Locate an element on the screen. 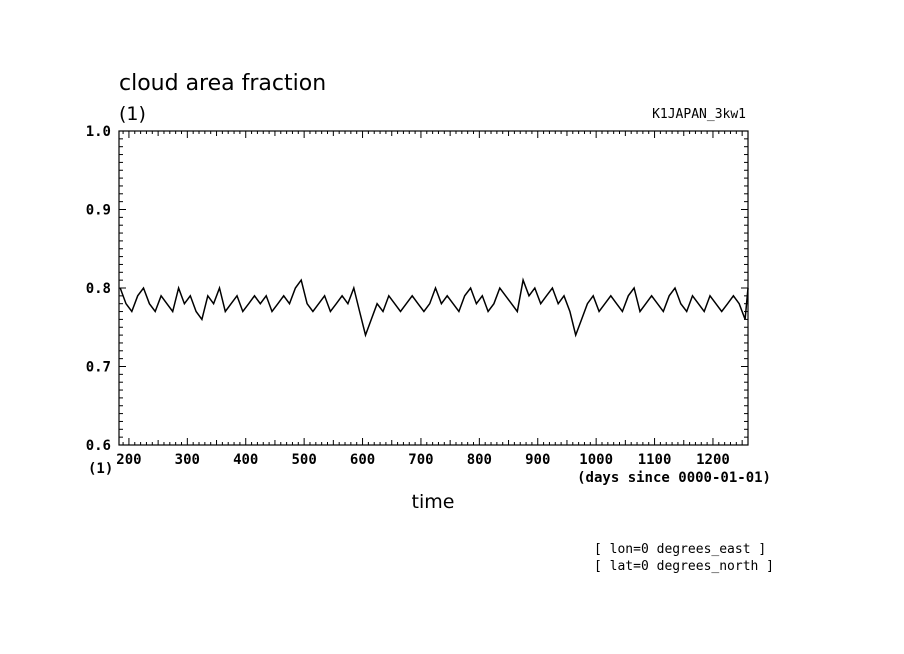 The image size is (904, 654). x-tick-label: 500 is located at coordinates (303, 460).